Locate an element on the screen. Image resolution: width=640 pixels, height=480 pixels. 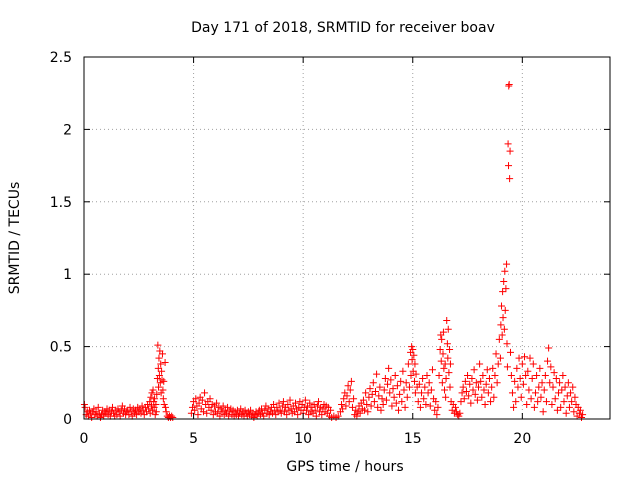
x-tick-label: 5 is located at coordinates (193, 439).